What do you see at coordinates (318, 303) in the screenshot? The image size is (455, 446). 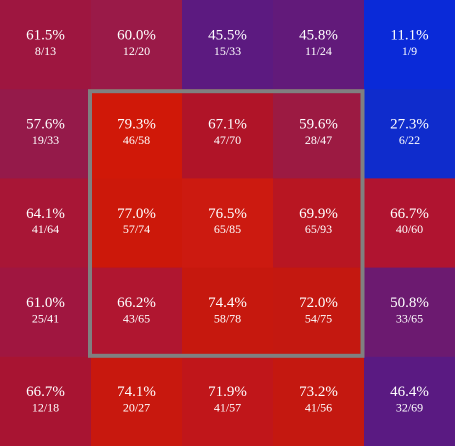 I see `cell-percent: 72.0%` at bounding box center [318, 303].